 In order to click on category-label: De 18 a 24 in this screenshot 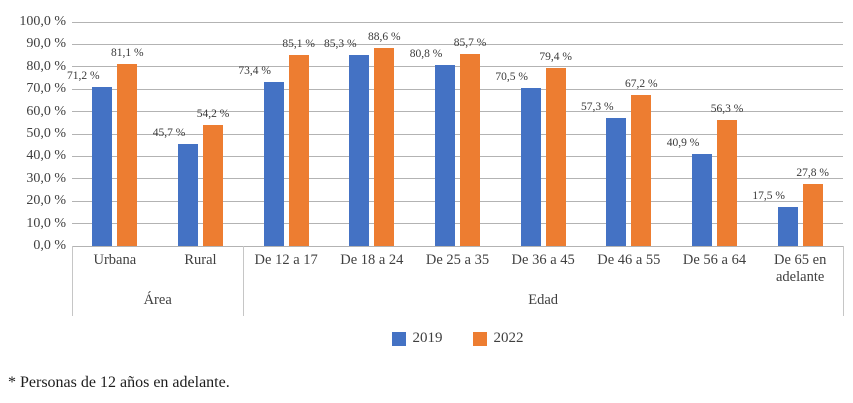, I will do `click(372, 260)`.